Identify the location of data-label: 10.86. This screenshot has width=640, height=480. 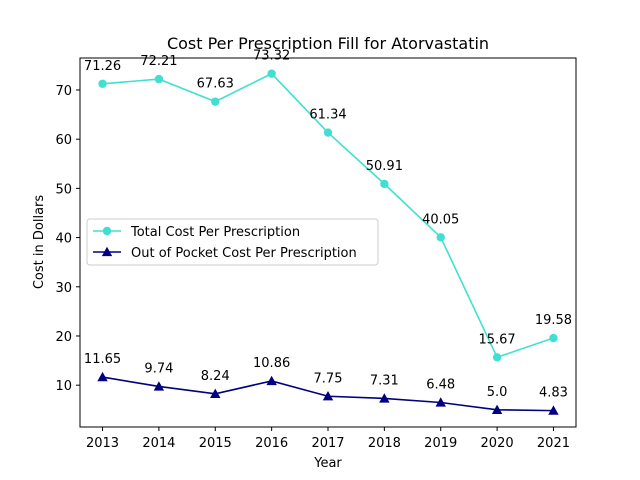
(271, 363).